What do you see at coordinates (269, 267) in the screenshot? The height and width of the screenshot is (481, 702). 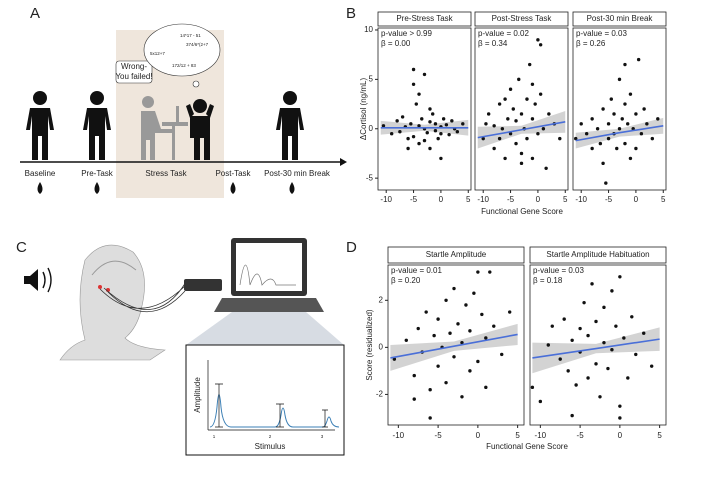 I see `laptop-display` at bounding box center [269, 267].